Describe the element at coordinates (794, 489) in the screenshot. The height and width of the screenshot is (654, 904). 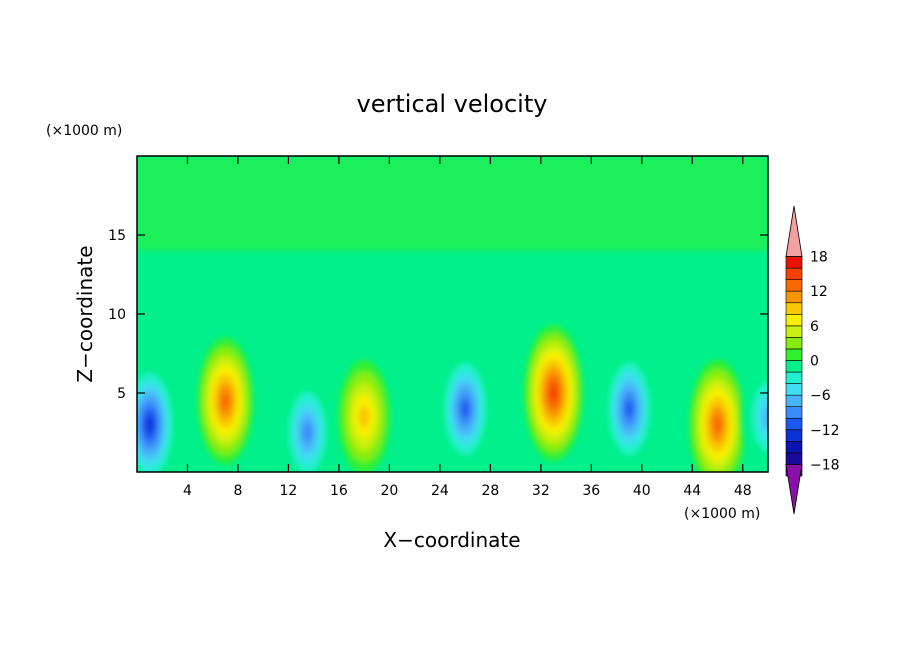
I see `colorbar-min-arrow` at that location.